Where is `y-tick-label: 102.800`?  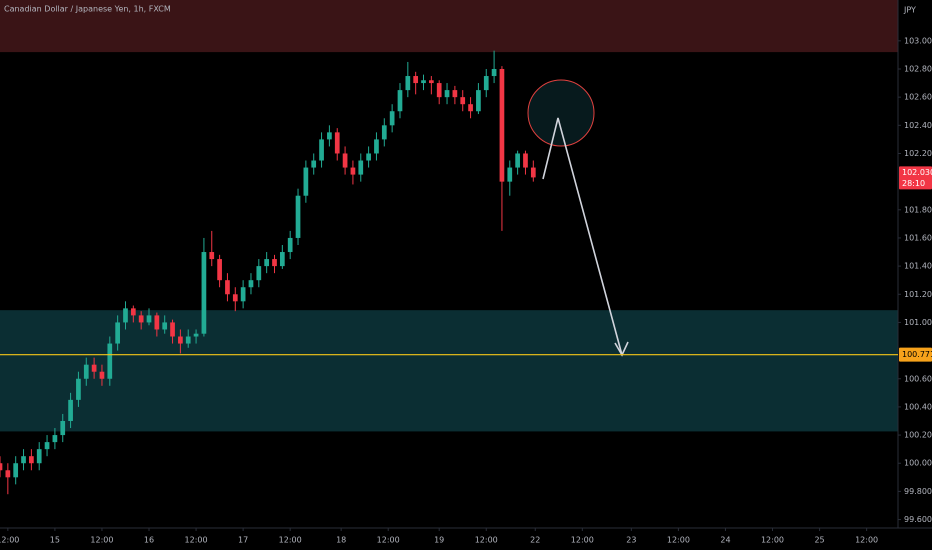 y-tick-label: 102.800 is located at coordinates (918, 68).